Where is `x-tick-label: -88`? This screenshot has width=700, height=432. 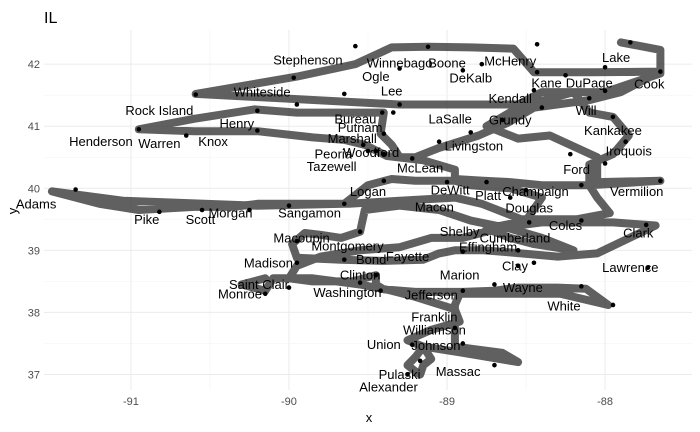
x-tick-label: -88 is located at coordinates (605, 402).